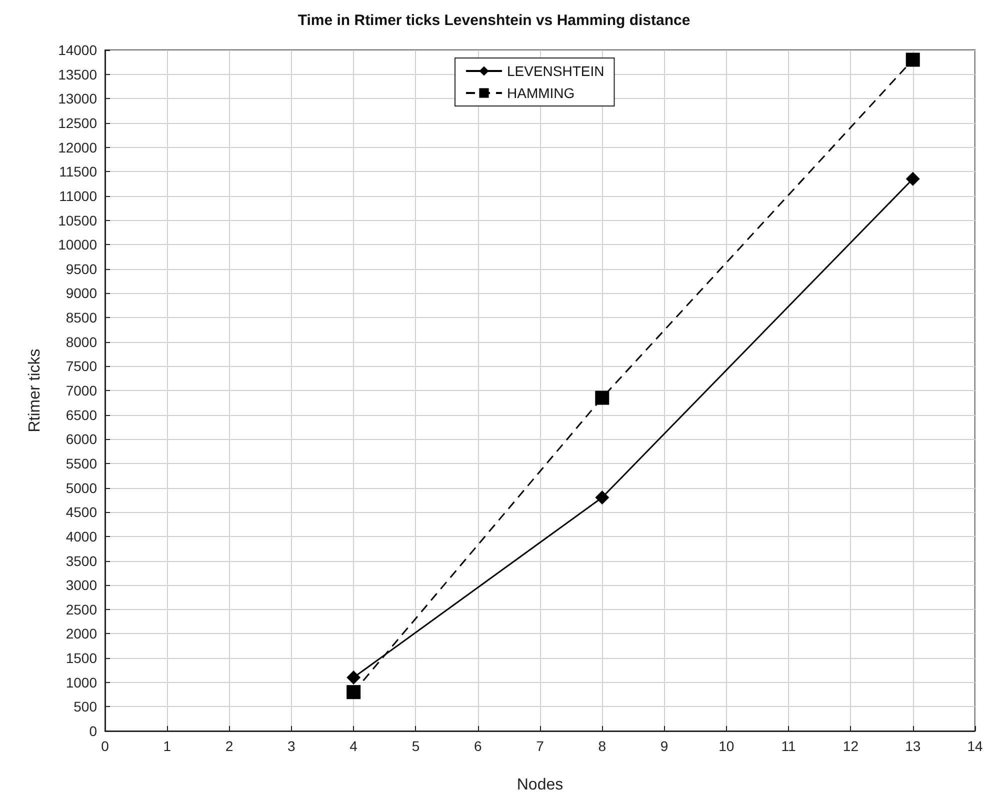 The height and width of the screenshot is (803, 988). What do you see at coordinates (292, 746) in the screenshot?
I see `x-tick-label: 3` at bounding box center [292, 746].